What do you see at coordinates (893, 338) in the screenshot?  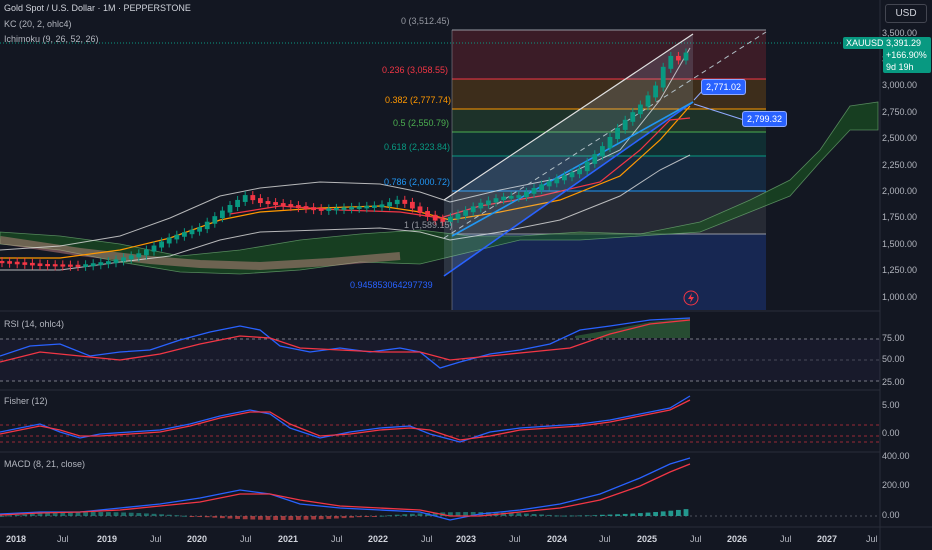 I see `rsi-axis-75: 75.00` at bounding box center [893, 338].